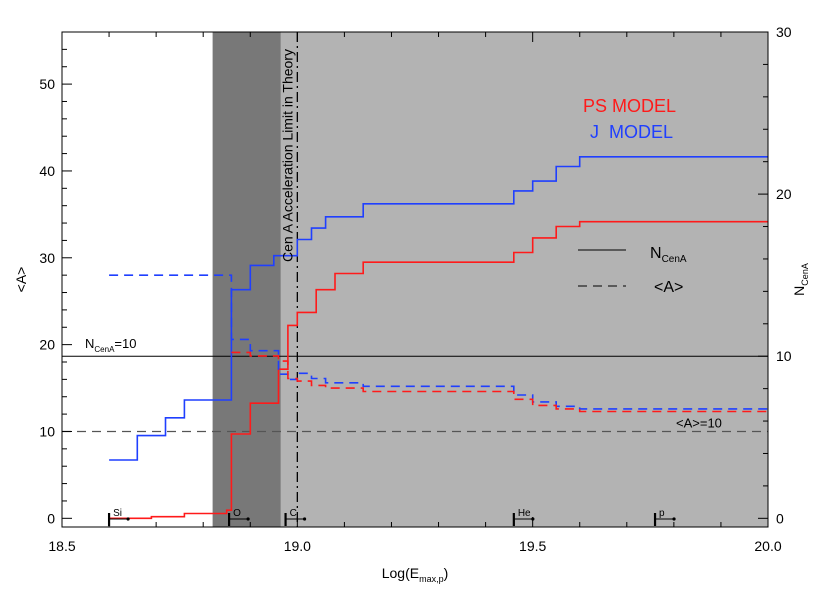  Describe the element at coordinates (524, 513) in the screenshot. I see `marker-label-3: He` at that location.